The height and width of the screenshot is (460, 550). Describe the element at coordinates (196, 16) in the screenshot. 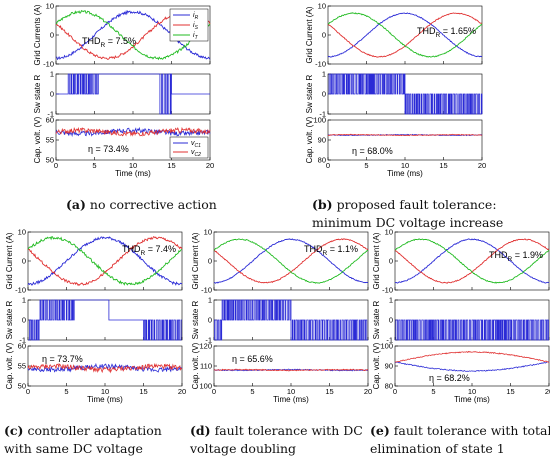

I see `panel-a-legend-entry: iR` at that location.